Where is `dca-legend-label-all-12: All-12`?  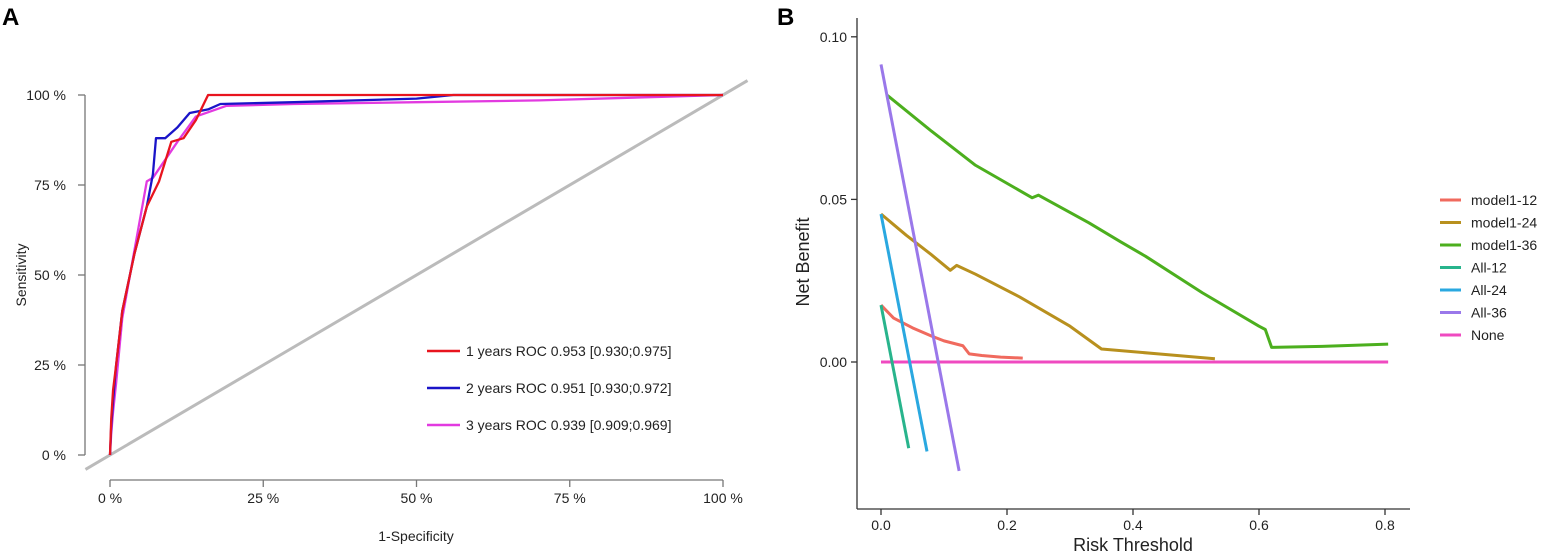 dca-legend-label-all-12: All-12 is located at coordinates (1489, 268).